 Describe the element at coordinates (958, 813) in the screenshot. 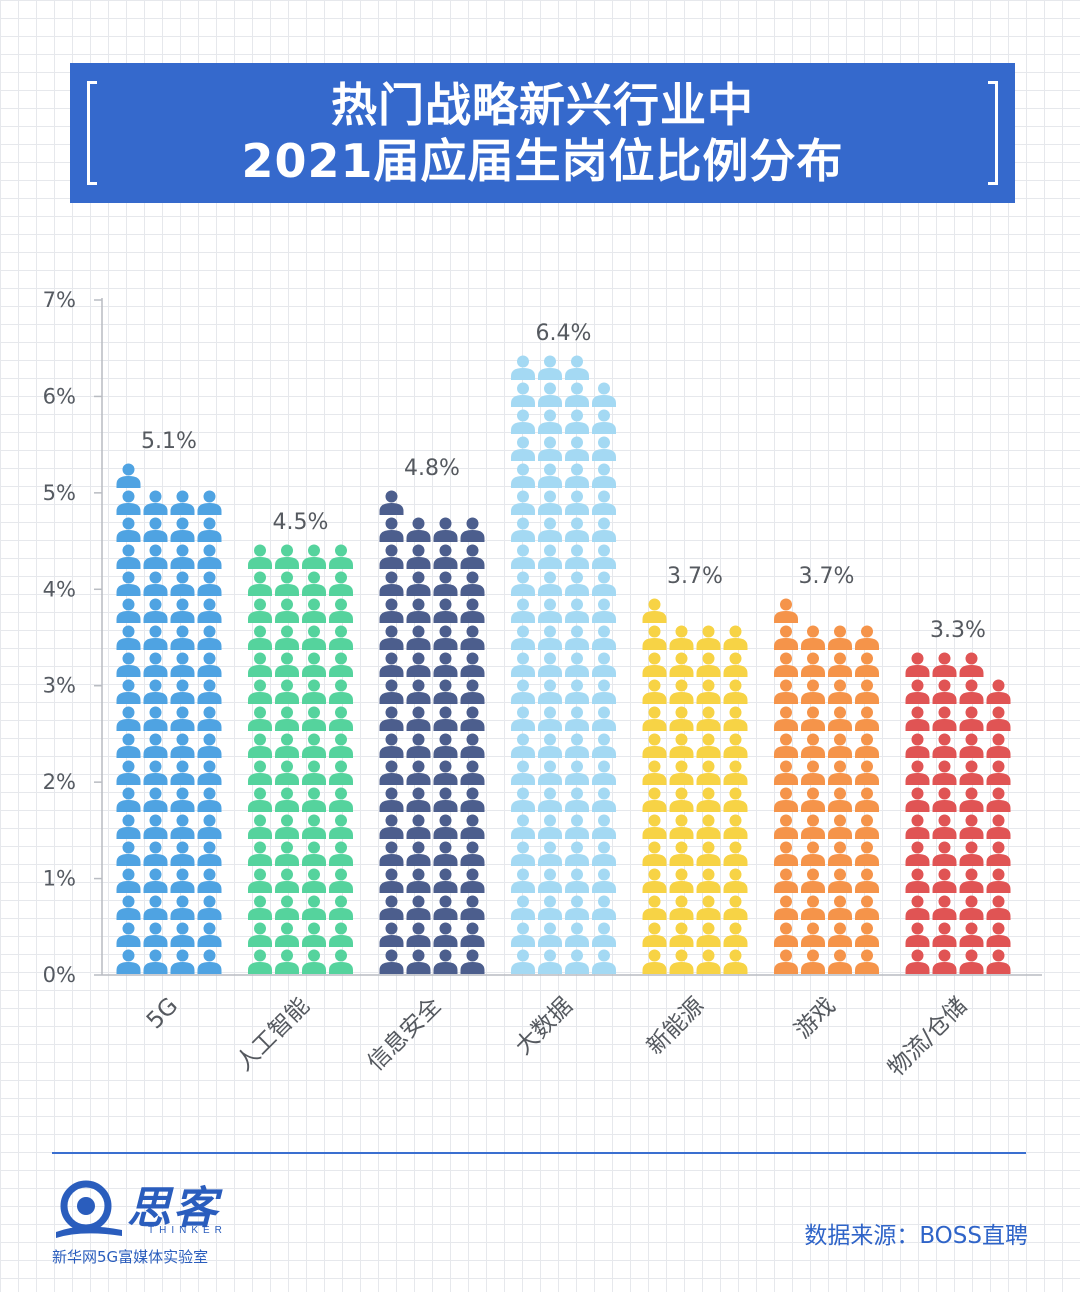

I see `bar-物流/仓储` at that location.